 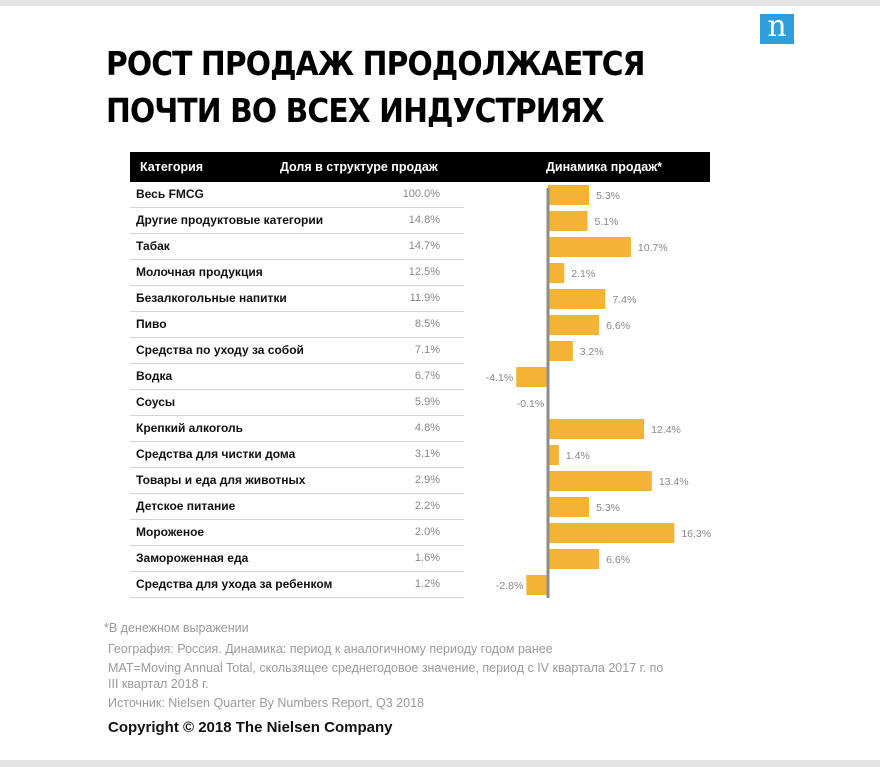 I want to click on row-share: 1.6%, so click(x=427, y=558).